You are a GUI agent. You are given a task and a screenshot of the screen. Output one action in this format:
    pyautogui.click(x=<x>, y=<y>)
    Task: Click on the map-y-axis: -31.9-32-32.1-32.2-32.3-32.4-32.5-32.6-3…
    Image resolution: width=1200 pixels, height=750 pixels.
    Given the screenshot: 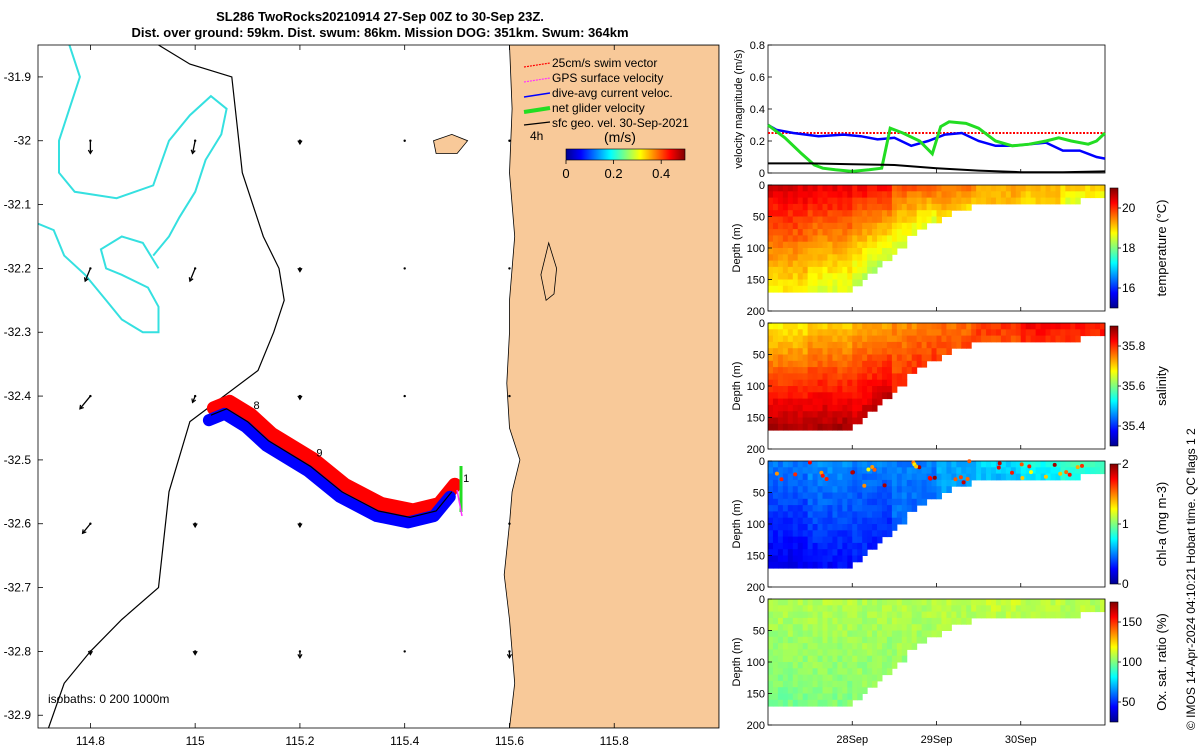 What is the action you would take?
    pyautogui.click(x=23, y=396)
    